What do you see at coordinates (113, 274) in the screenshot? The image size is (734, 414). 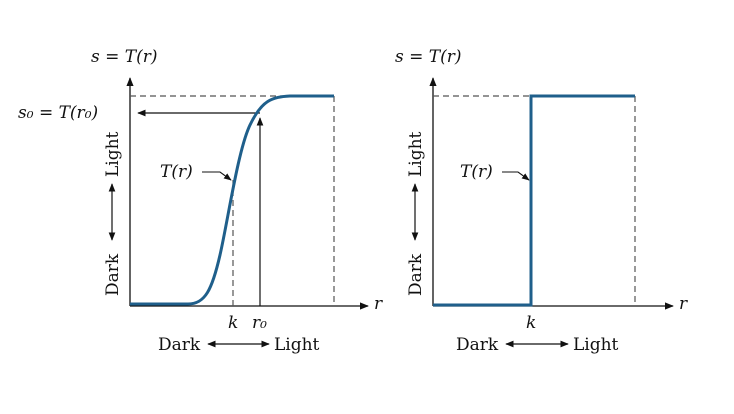 I see `left-y-dark-label: Dark` at bounding box center [113, 274].